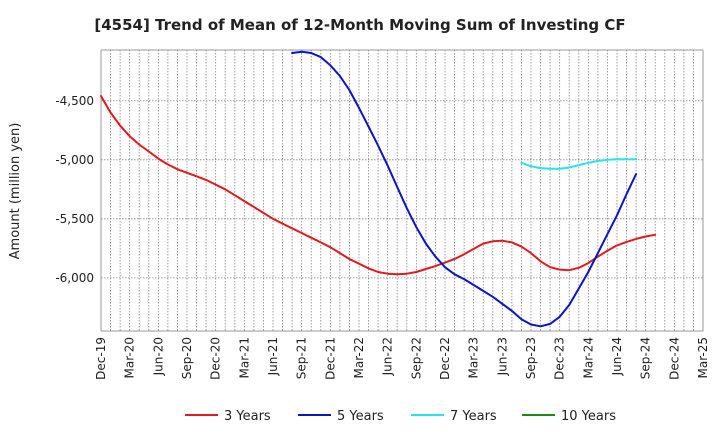  What do you see at coordinates (703, 357) in the screenshot?
I see `x-tick-label: Mar-25` at bounding box center [703, 357].